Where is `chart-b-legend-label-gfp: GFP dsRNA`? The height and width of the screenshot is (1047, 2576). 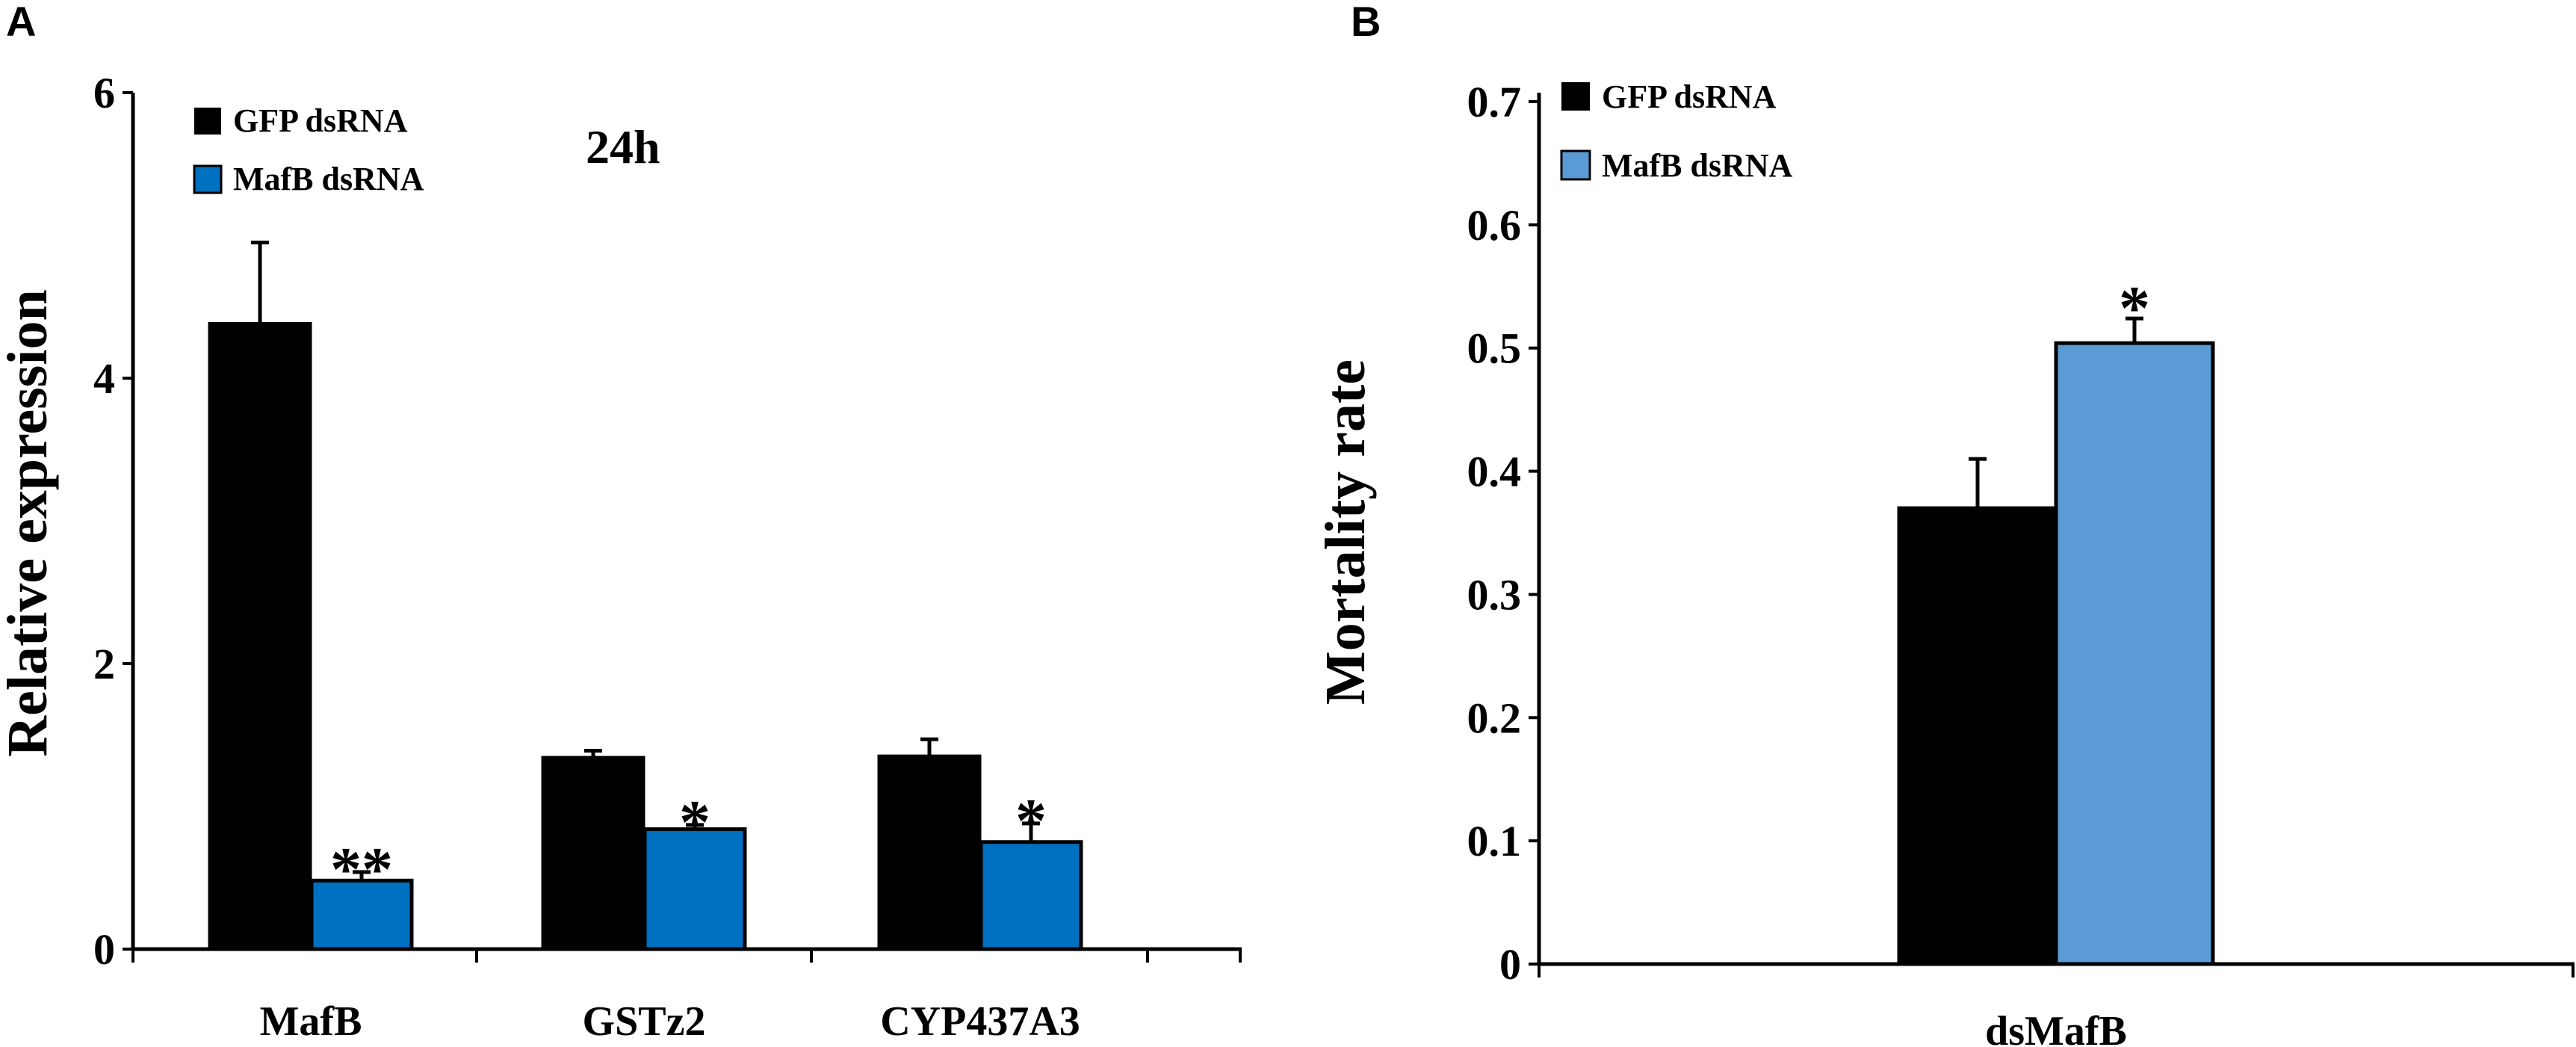 chart-b-legend-label-gfp: GFP dsRNA is located at coordinates (1689, 96).